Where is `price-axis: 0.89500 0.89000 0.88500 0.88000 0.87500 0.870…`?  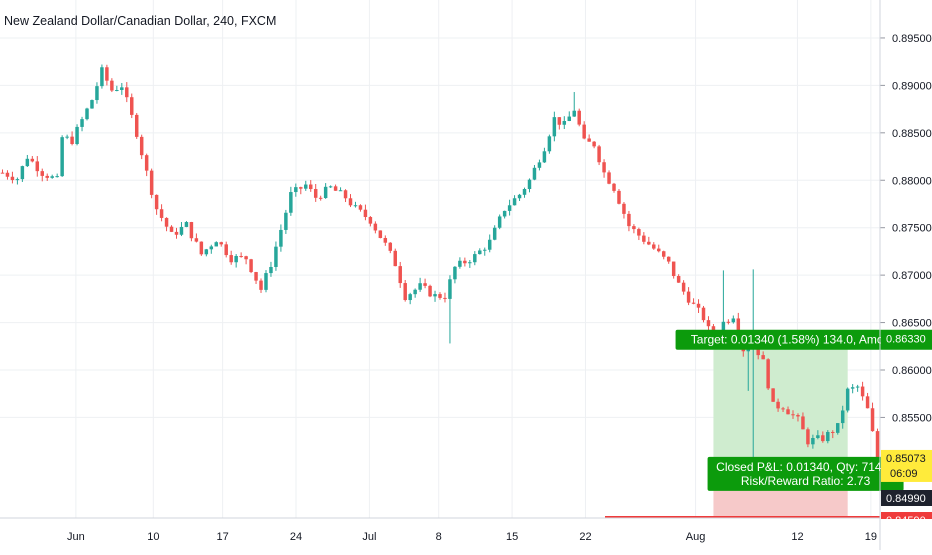 price-axis: 0.89500 0.89000 0.88500 0.88000 0.87500 0.870… is located at coordinates (905, 275).